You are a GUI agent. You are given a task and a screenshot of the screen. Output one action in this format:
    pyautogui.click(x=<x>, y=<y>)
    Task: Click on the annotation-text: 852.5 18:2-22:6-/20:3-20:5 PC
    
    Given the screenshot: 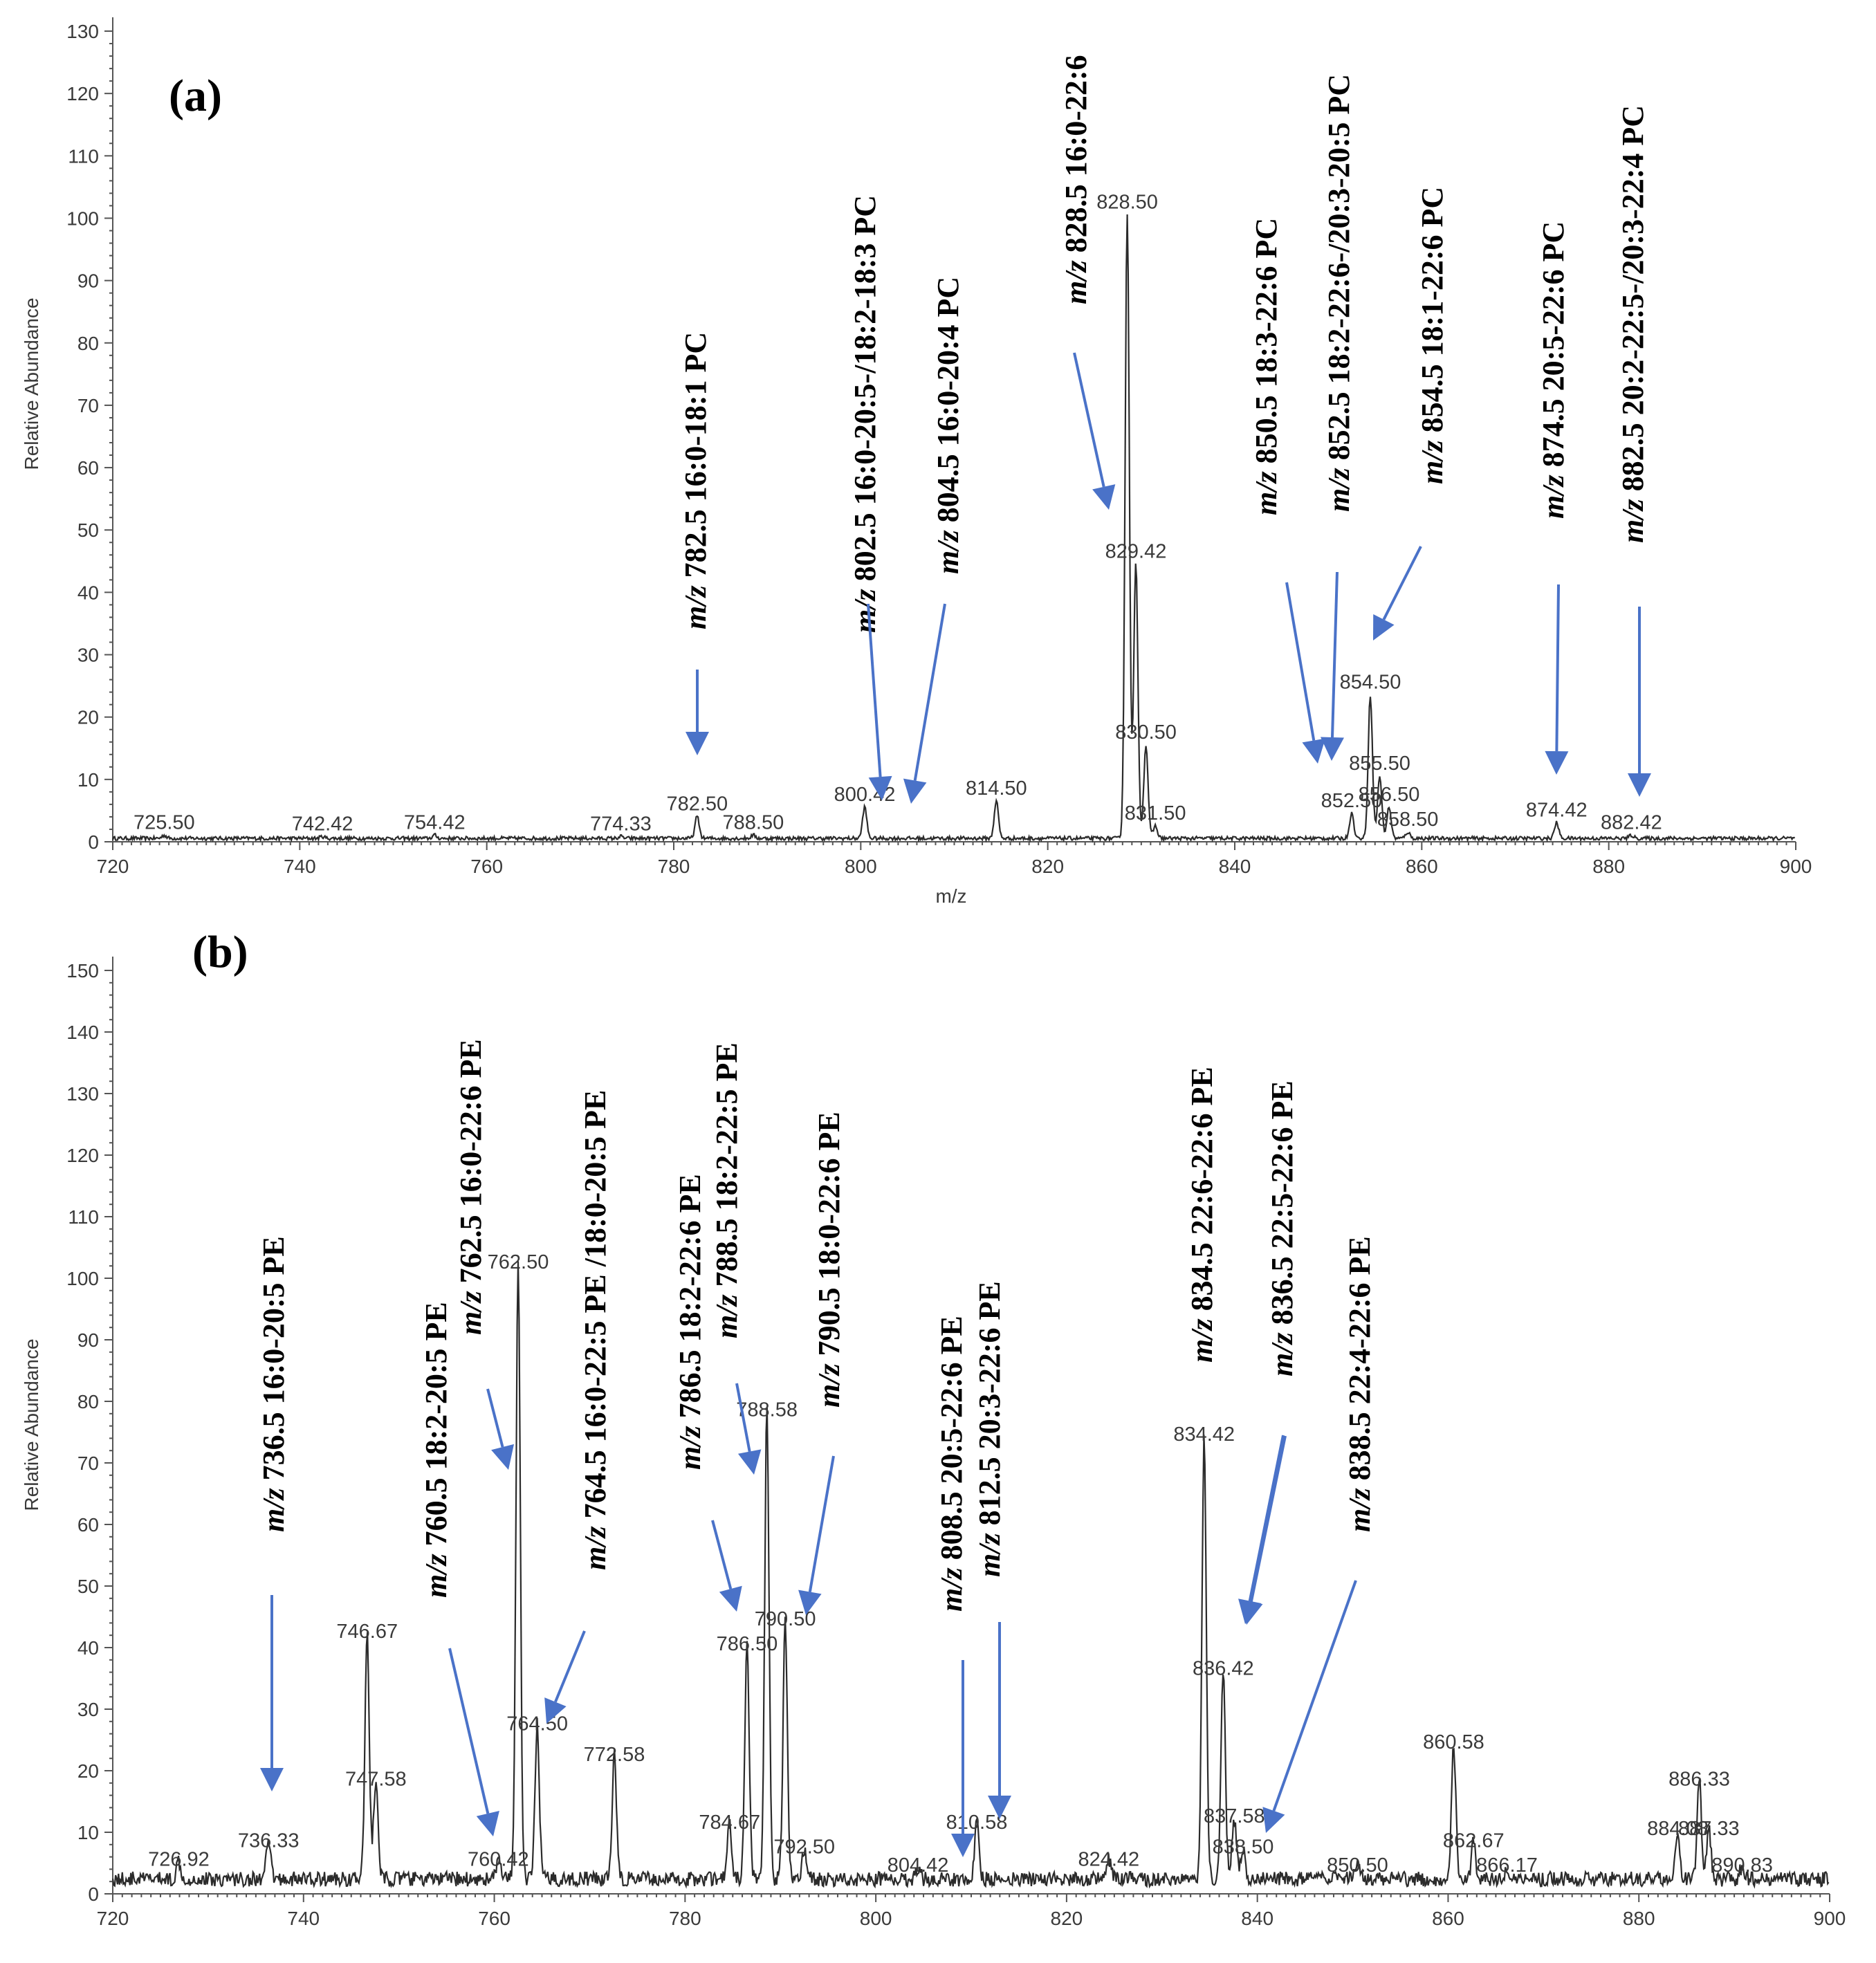 What is the action you would take?
    pyautogui.click(x=1339, y=267)
    